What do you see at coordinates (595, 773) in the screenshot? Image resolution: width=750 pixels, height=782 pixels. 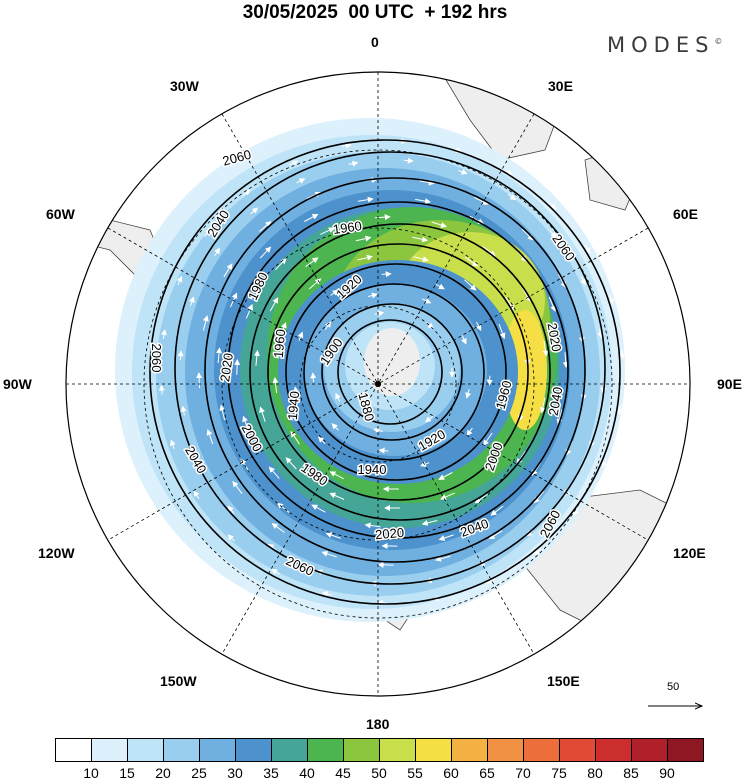 I see `colorbar-tick-label: 80` at bounding box center [595, 773].